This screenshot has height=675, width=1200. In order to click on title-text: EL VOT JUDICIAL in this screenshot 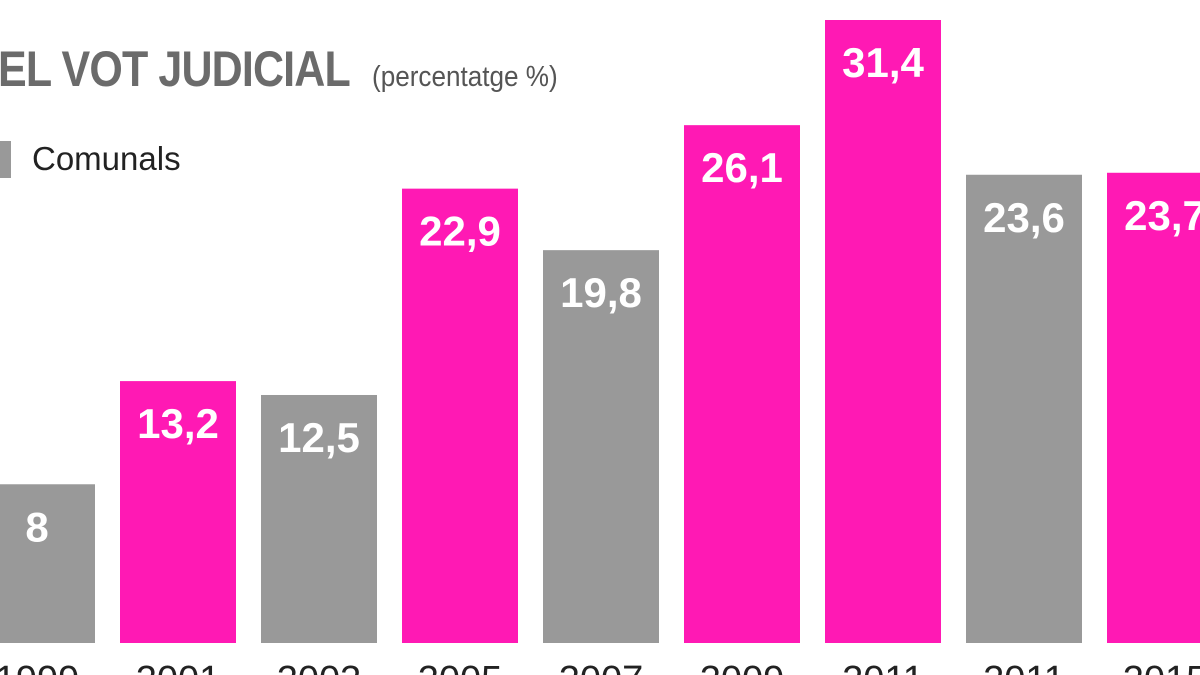, I will do `click(175, 69)`.